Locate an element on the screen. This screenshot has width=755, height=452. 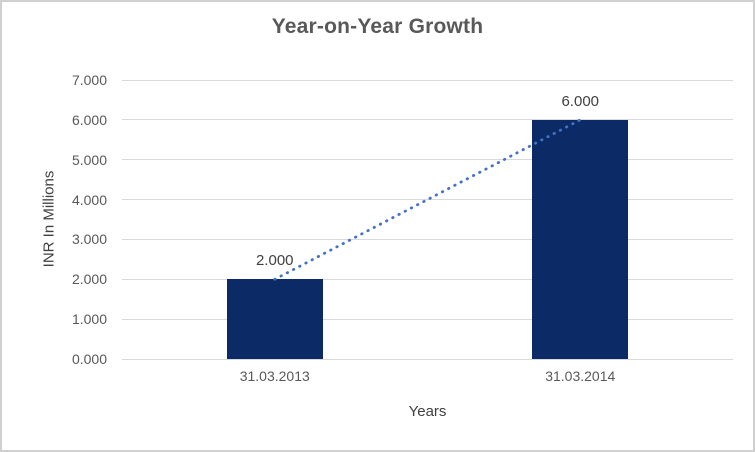
trendline is located at coordinates (427, 199).